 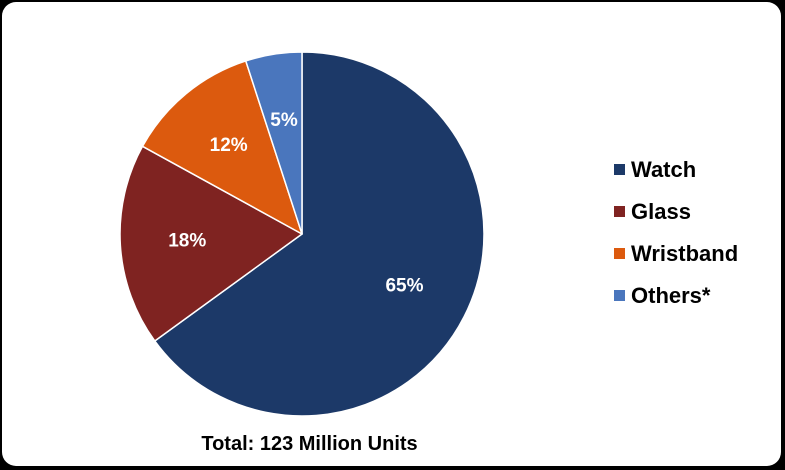 I want to click on legend-item-others: Others*, so click(x=676, y=295).